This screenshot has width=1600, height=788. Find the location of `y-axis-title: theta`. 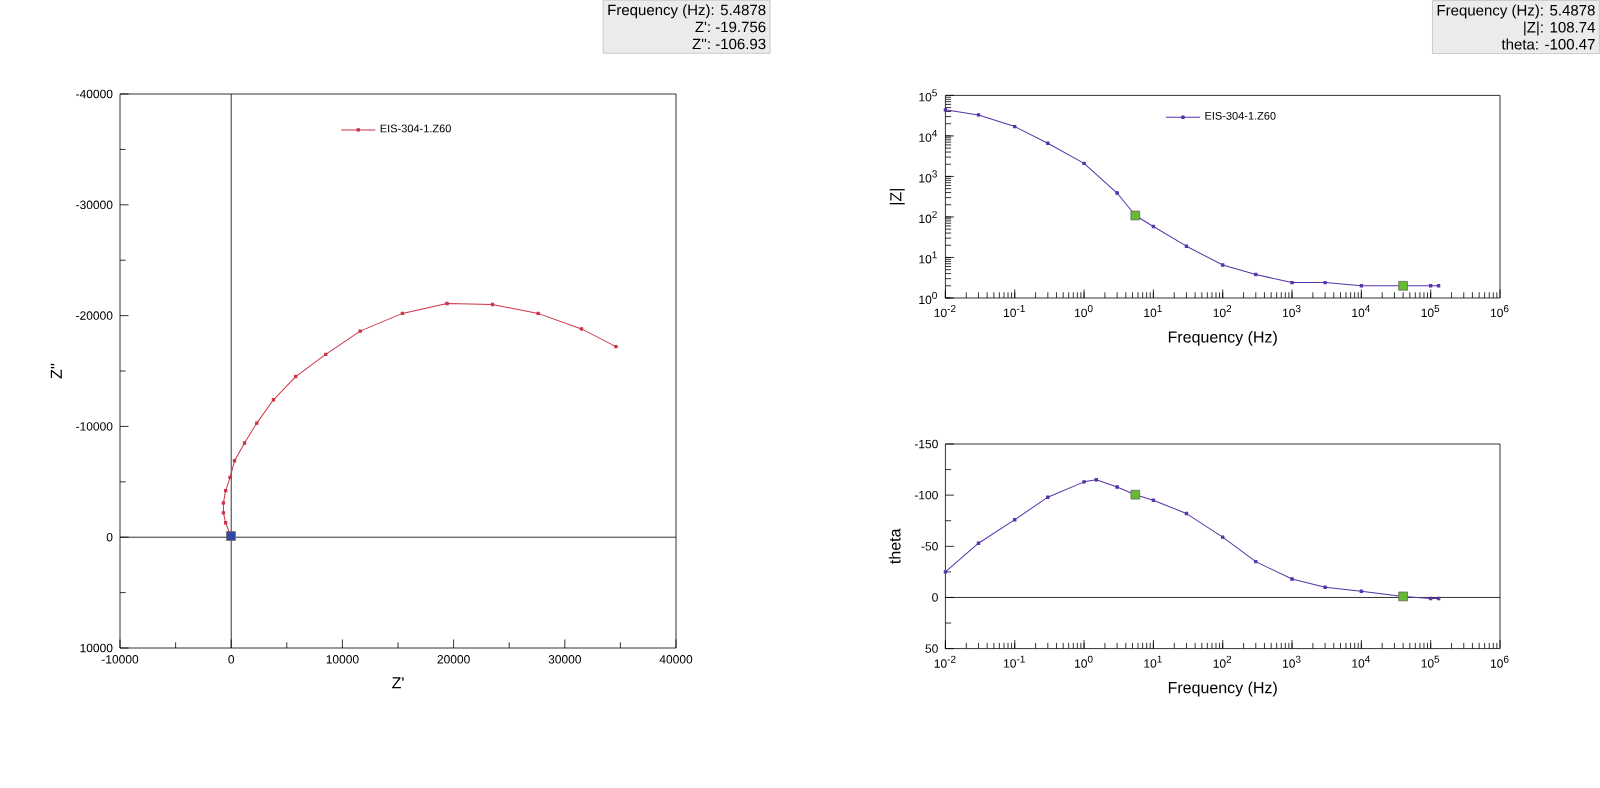

y-axis-title: theta is located at coordinates (894, 546).